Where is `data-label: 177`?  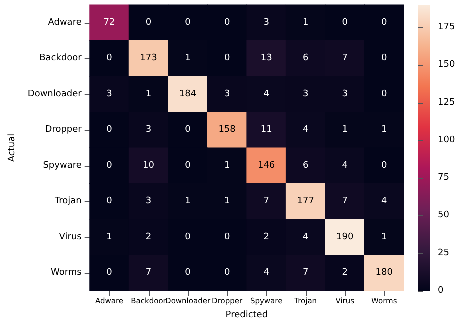
data-label: 177 is located at coordinates (305, 201).